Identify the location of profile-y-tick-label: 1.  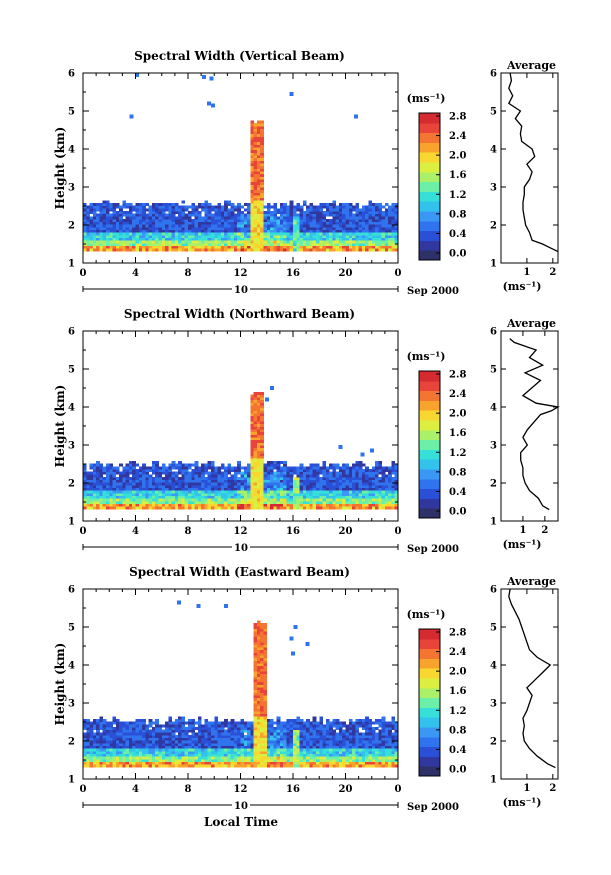
(493, 522).